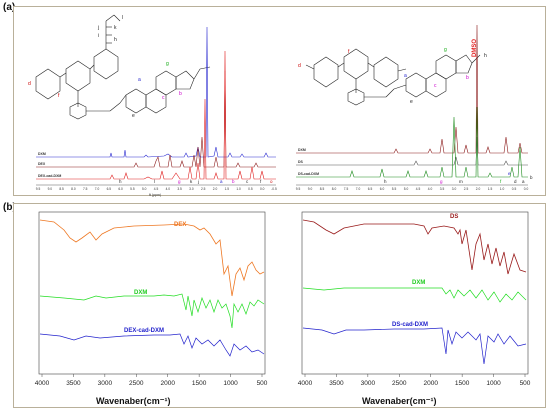 The height and width of the screenshot is (412, 550). I want to click on svg-text: l, so click(122, 18).